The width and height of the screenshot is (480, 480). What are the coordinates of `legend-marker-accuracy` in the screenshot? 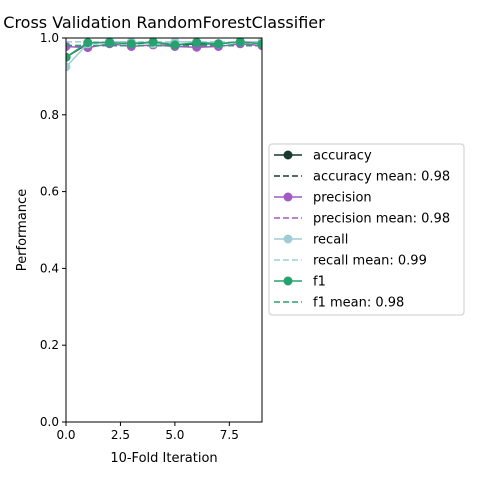 It's located at (288, 155).